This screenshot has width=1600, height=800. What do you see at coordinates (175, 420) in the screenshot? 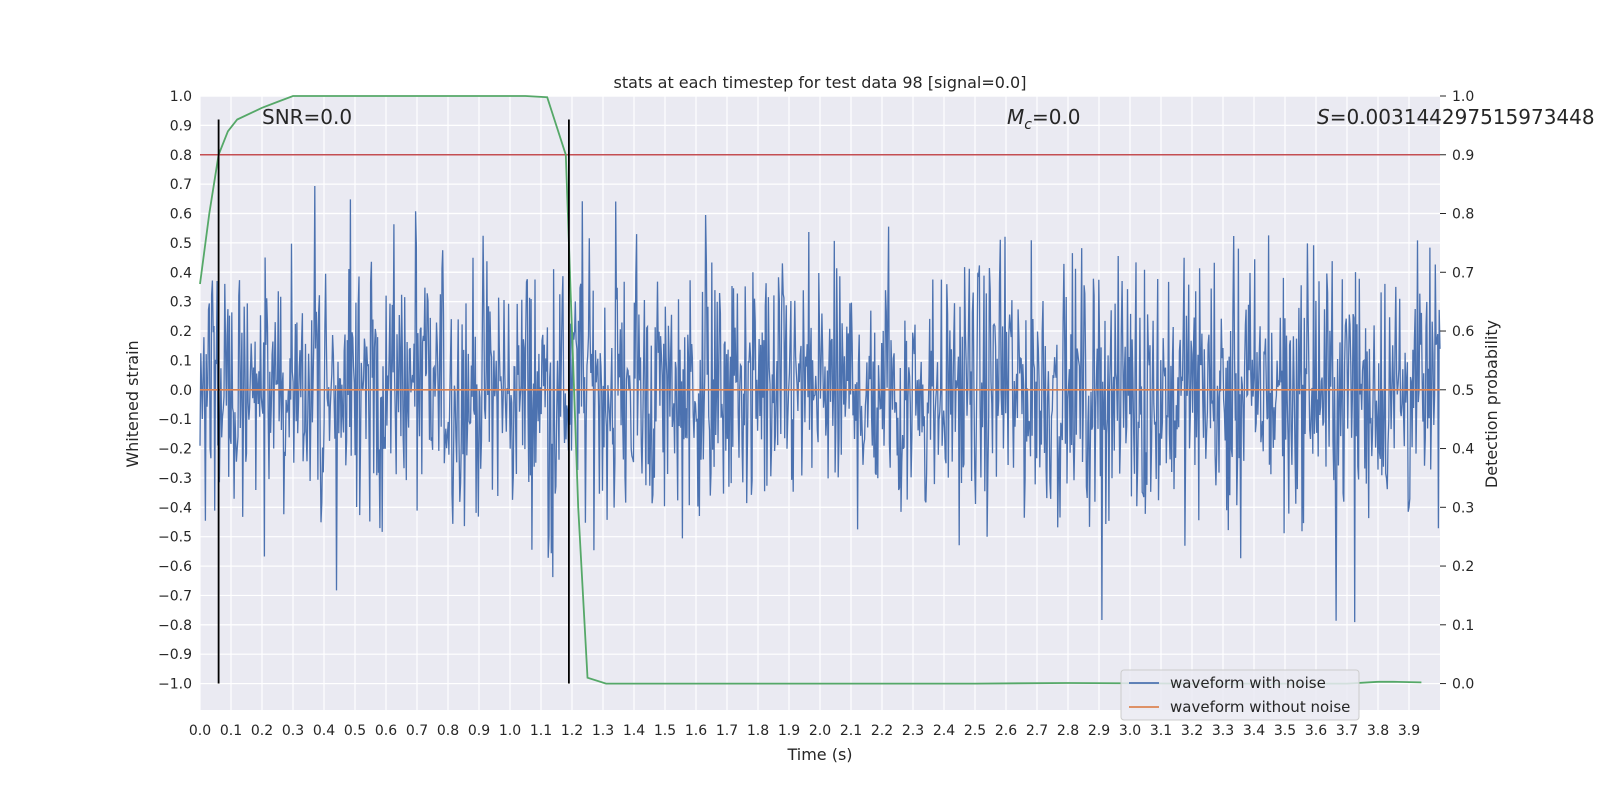
I see `y-tick-label: −0.1` at bounding box center [175, 420].